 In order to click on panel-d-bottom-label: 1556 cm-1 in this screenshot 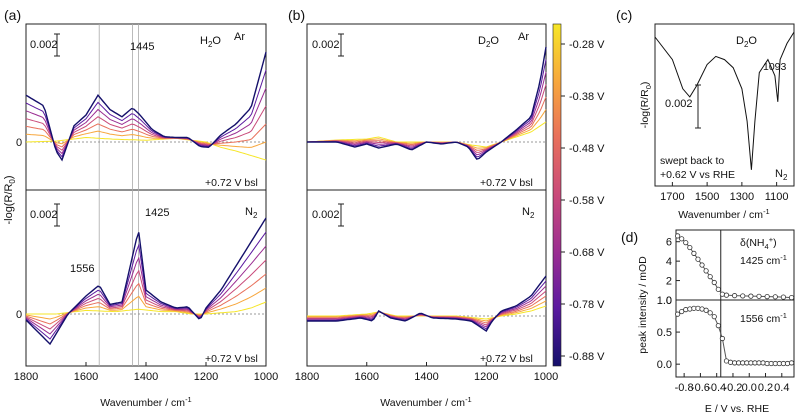, I will do `click(763, 318)`.